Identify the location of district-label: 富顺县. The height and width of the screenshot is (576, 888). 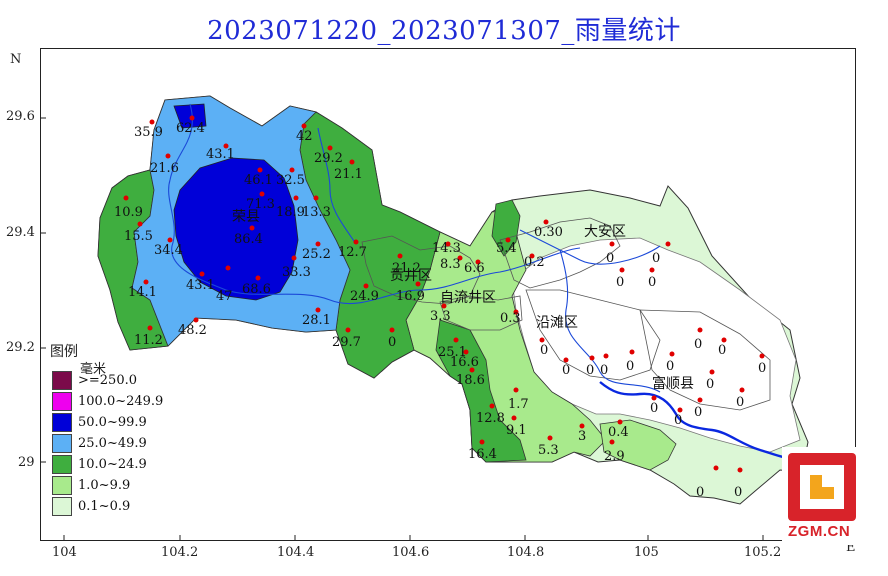
(673, 383).